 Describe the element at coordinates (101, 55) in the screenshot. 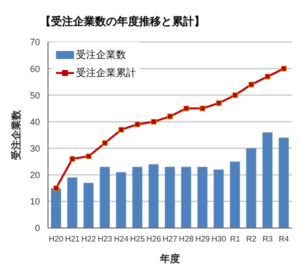

I see `legend-label: 受注企業数` at that location.